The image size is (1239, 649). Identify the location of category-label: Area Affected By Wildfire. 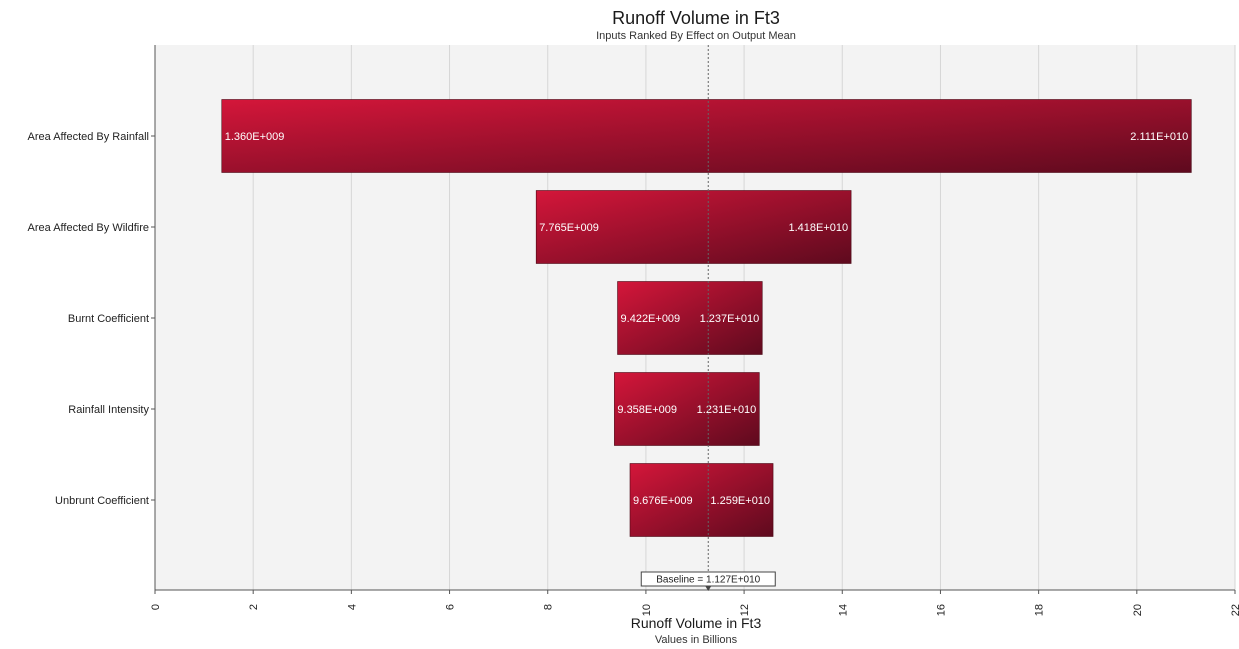
(88, 228).